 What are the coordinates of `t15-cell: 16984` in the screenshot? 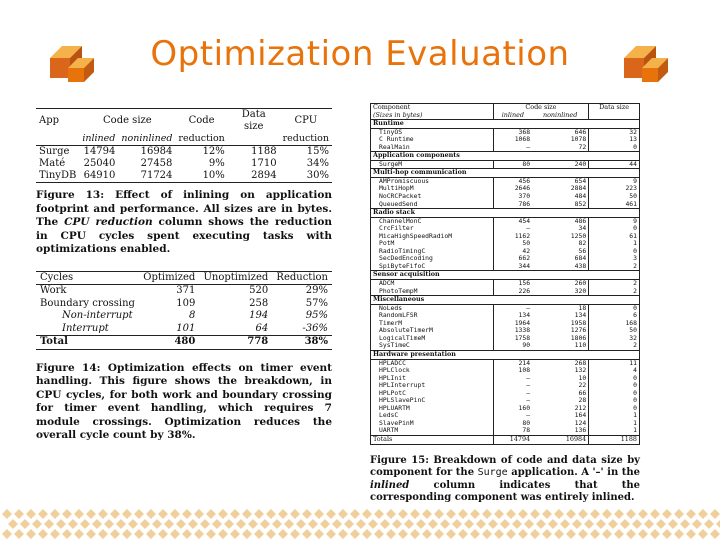 It's located at (560, 439).